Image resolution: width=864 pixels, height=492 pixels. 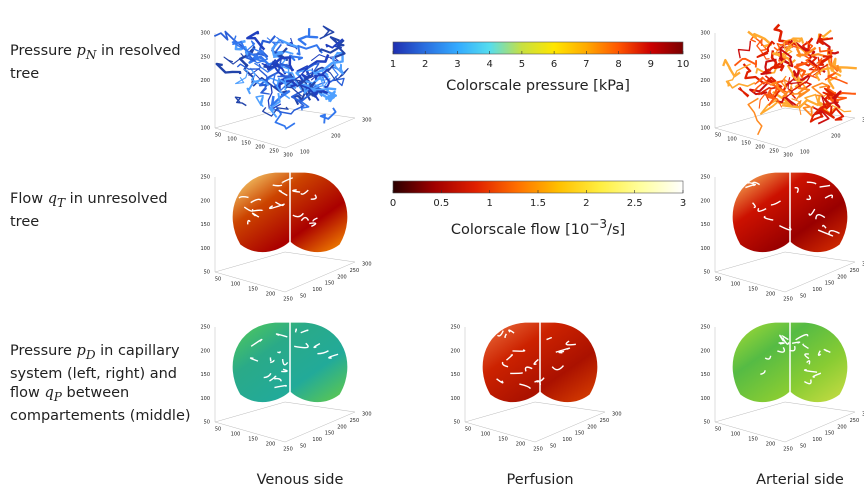 What do you see at coordinates (540, 480) in the screenshot?
I see `column-label-text: Perfusion` at bounding box center [540, 480].